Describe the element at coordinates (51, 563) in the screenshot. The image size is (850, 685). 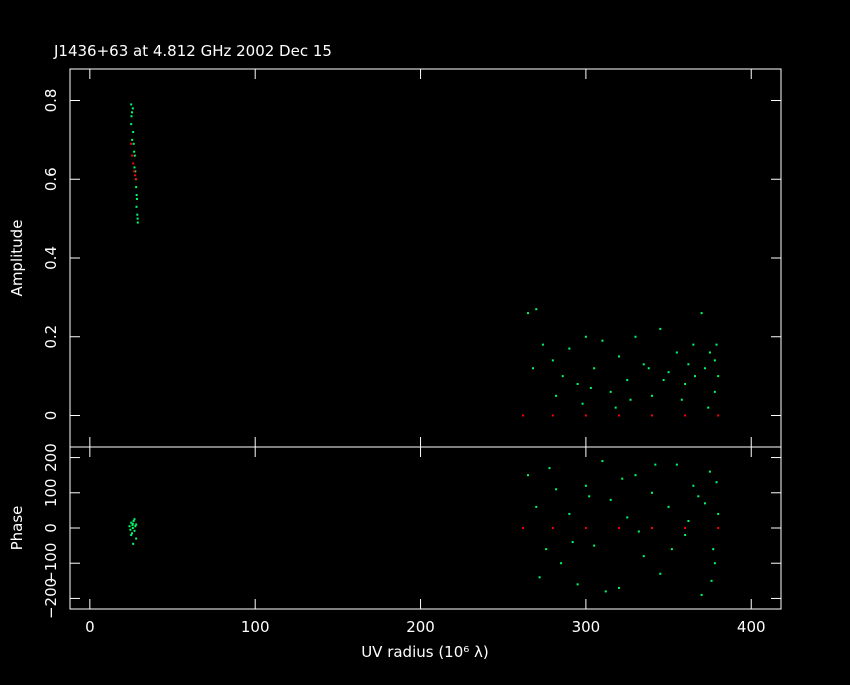
I see `phase-ytick-label-1: −100` at that location.